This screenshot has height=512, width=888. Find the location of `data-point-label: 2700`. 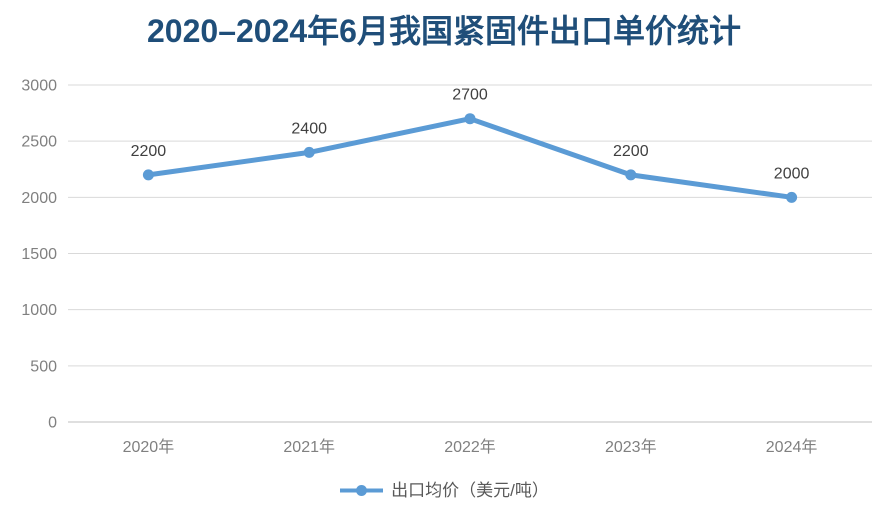

data-point-label: 2700 is located at coordinates (470, 95).